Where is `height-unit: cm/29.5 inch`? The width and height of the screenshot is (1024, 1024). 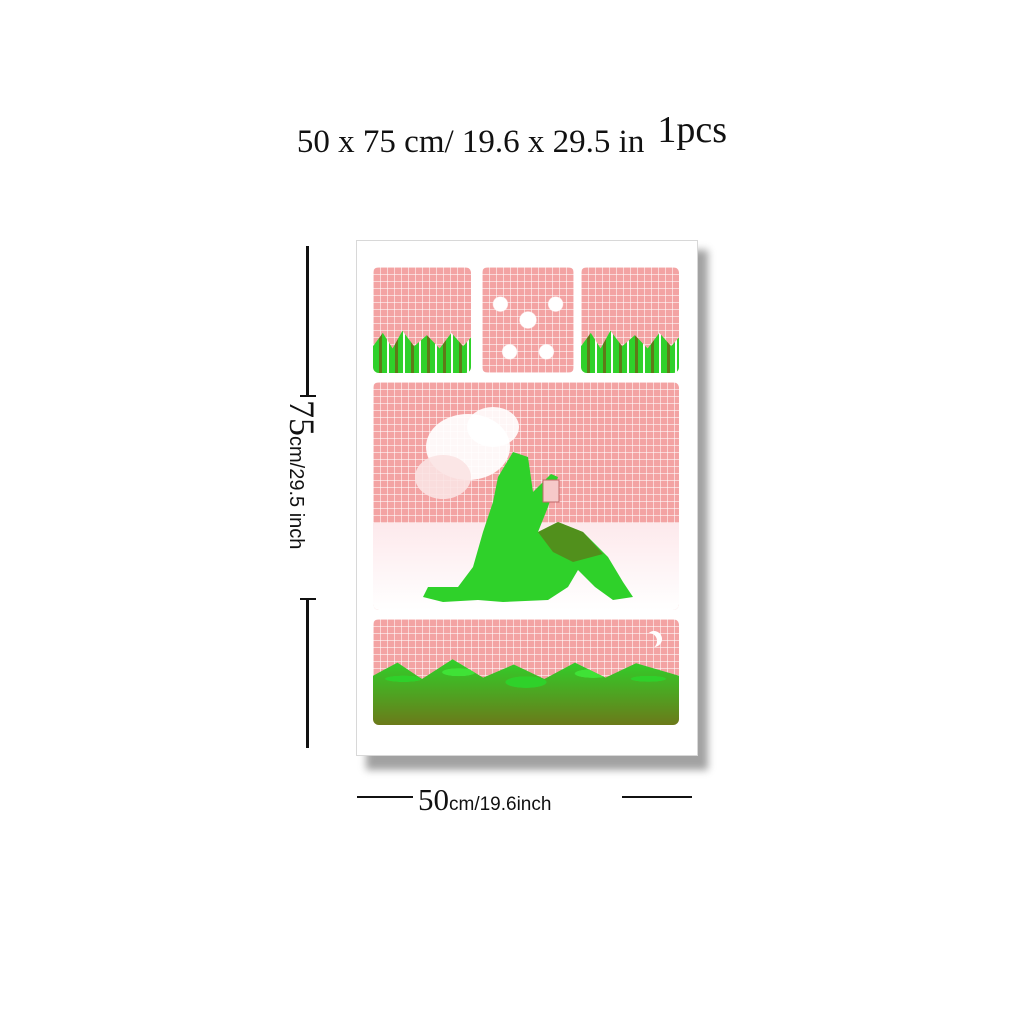 height-unit: cm/29.5 inch is located at coordinates (296, 493).